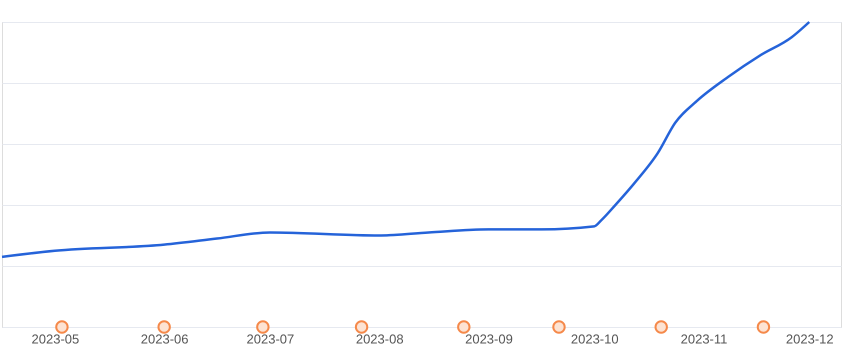 This screenshot has height=354, width=851. What do you see at coordinates (489, 339) in the screenshot?
I see `x-tick-label: 2023-09` at bounding box center [489, 339].